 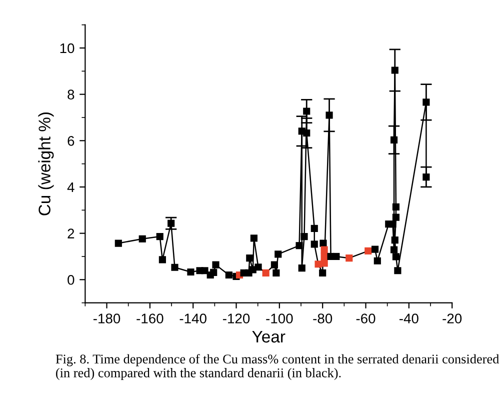 I want to click on y-tick-label: 8, so click(x=71, y=95).